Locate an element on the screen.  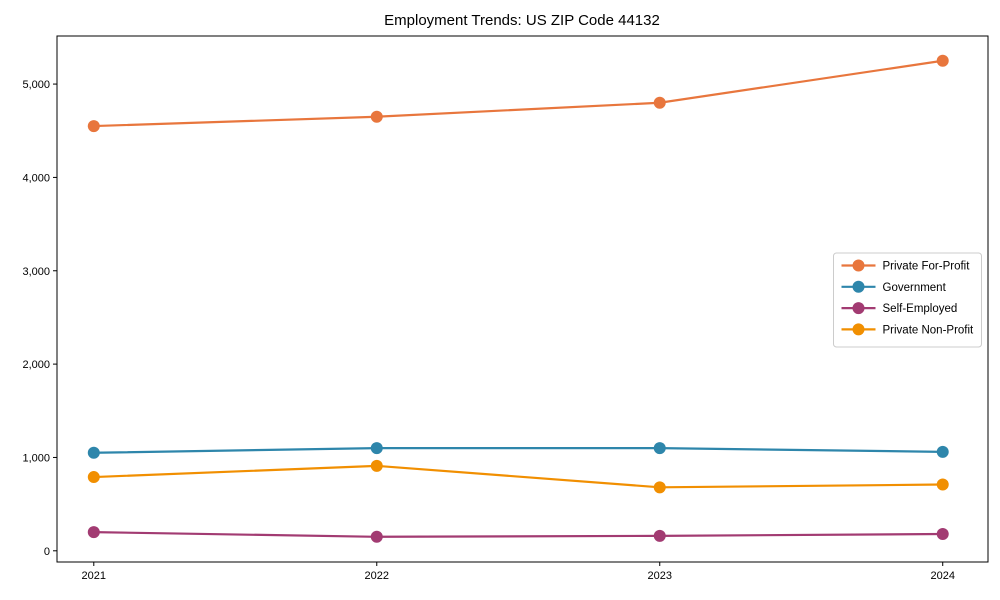
x-tick-label: 2023 is located at coordinates (660, 576).